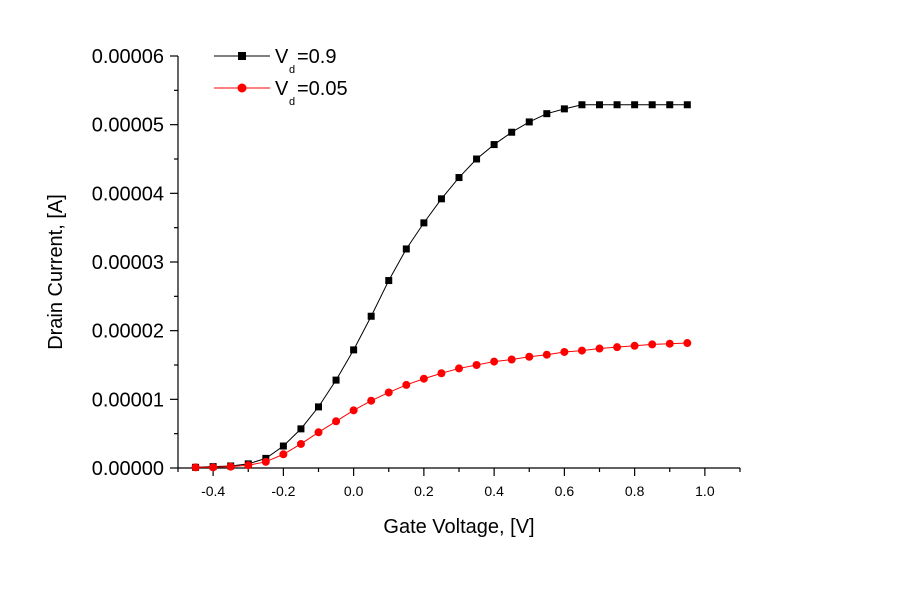 Image resolution: width=916 pixels, height=598 pixels. Describe the element at coordinates (56, 272) in the screenshot. I see `y-axis-title: Drain Current, [A]` at that location.